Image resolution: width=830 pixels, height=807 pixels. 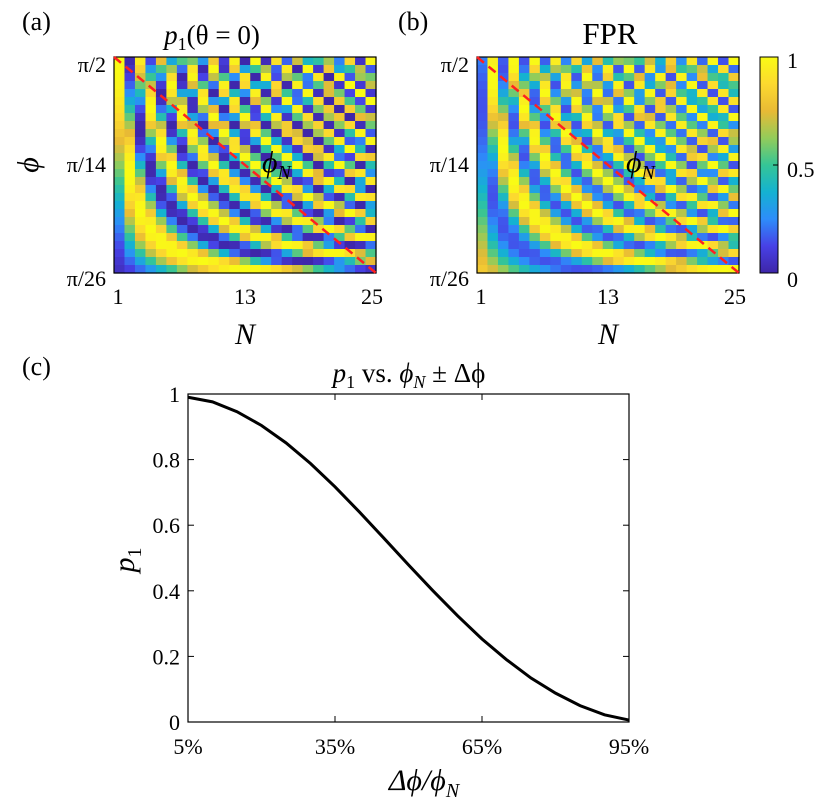 I want to click on y-tick-b-1: π/14, so click(x=449, y=164).